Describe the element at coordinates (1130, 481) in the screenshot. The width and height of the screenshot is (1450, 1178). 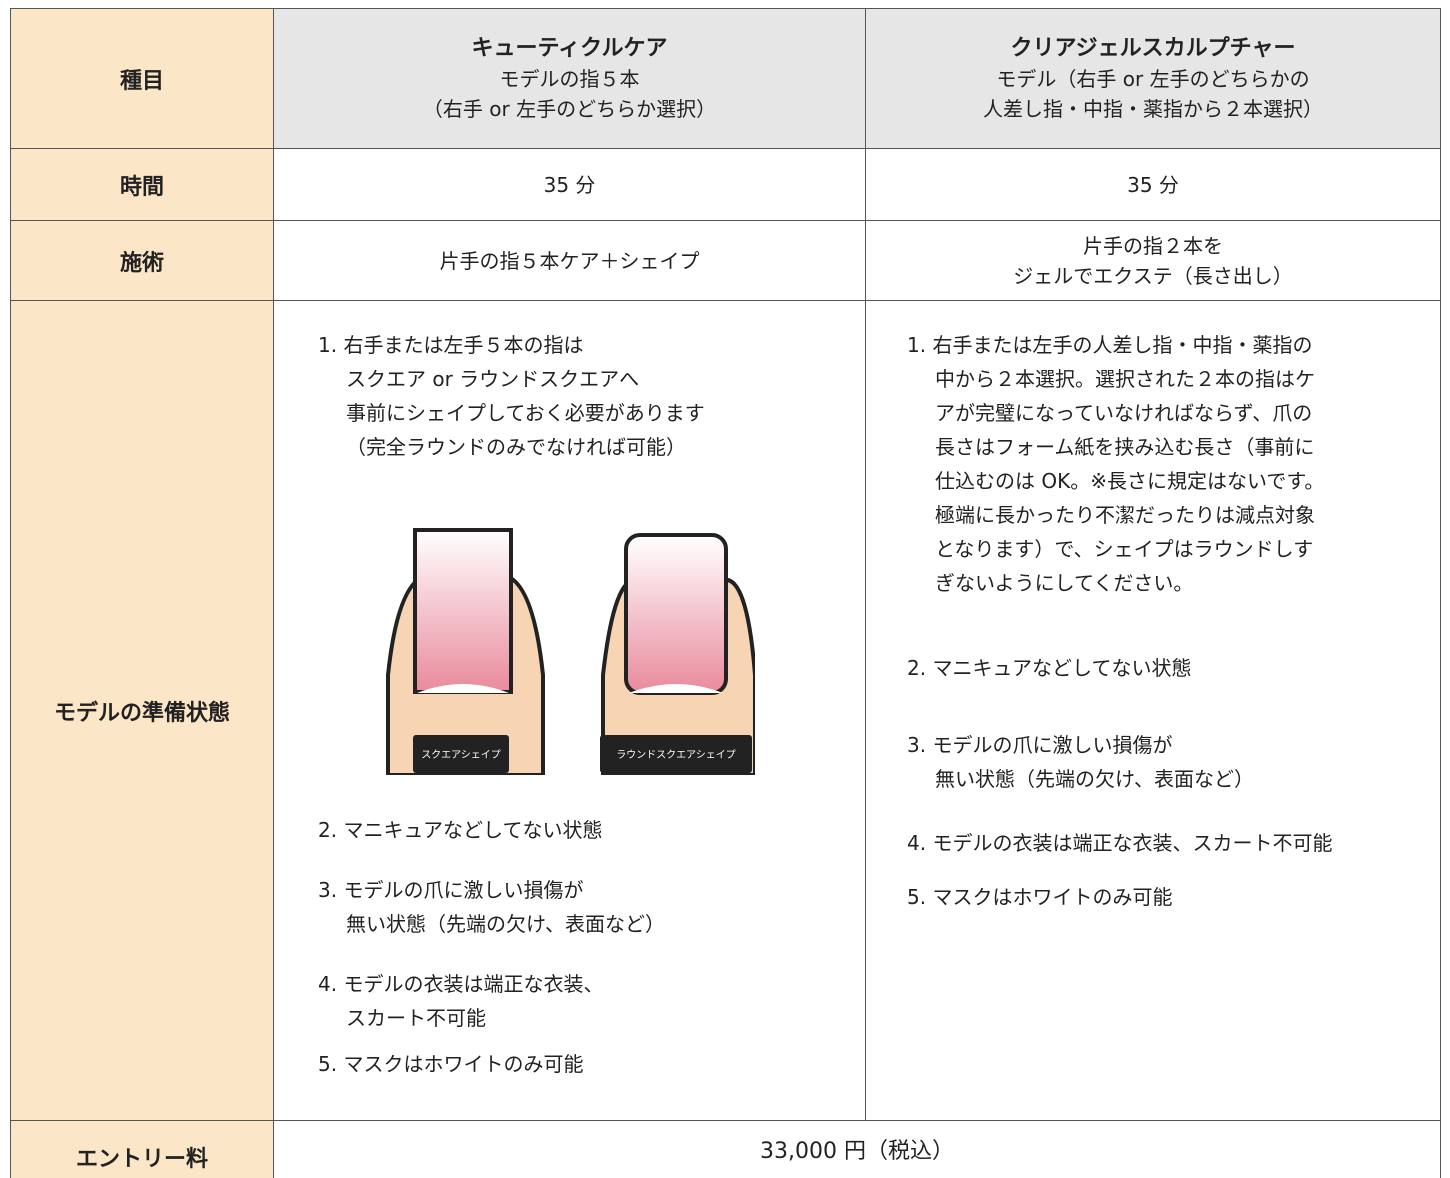
I see `text-line: 仕込むのは OK。※長さに規定はないです。` at that location.